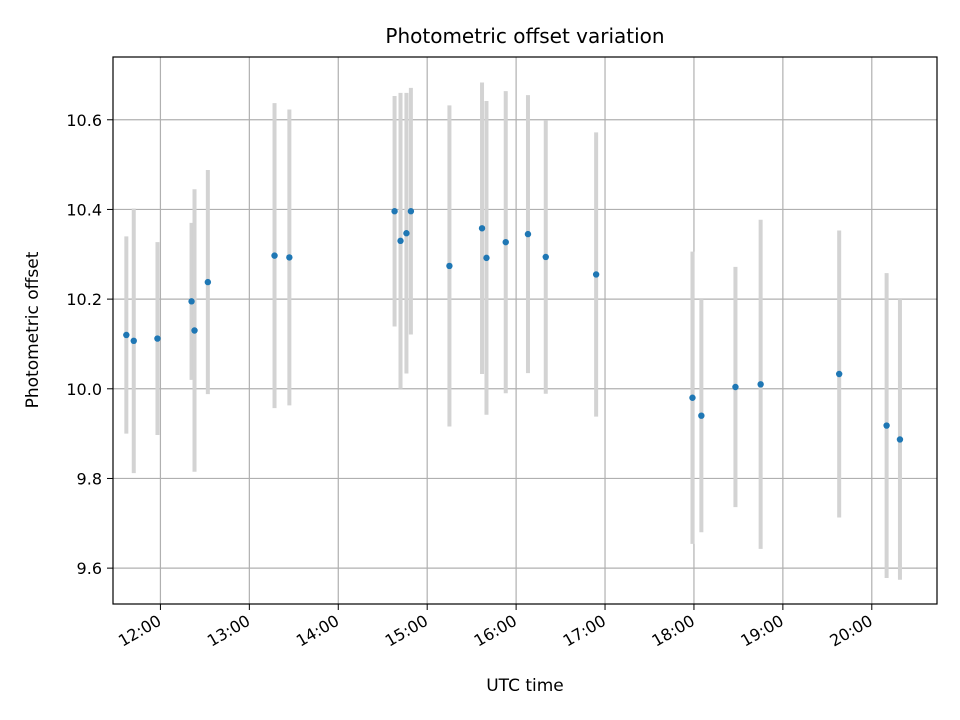 The image size is (960, 720). What do you see at coordinates (525, 686) in the screenshot?
I see `x-axis-label: UTC time` at bounding box center [525, 686].